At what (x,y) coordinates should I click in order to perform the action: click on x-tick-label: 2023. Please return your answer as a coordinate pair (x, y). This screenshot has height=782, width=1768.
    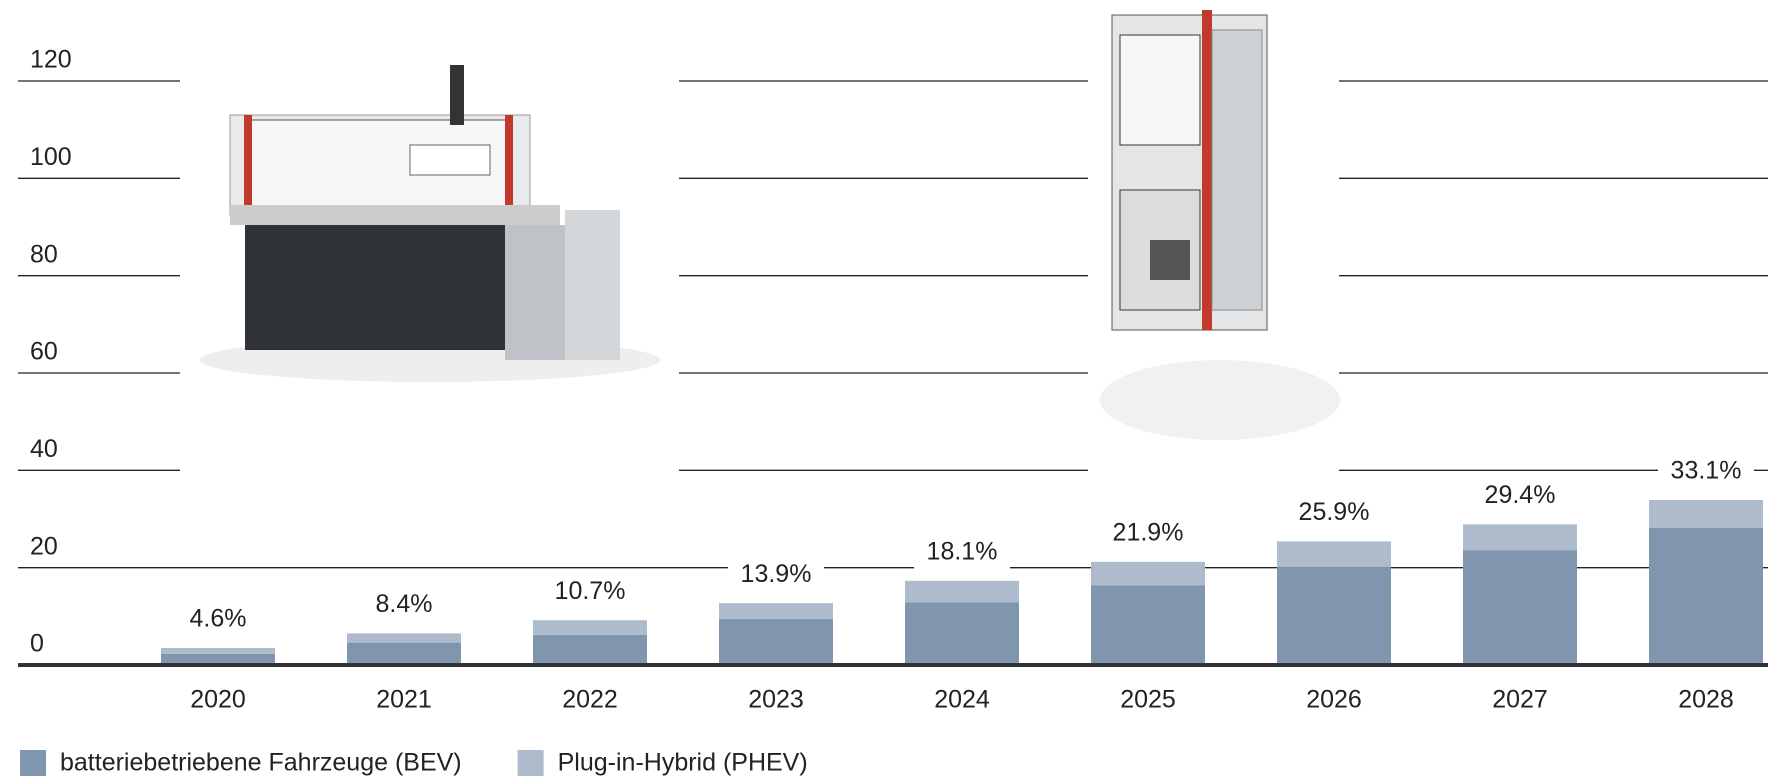
    Looking at the image, I should click on (776, 700).